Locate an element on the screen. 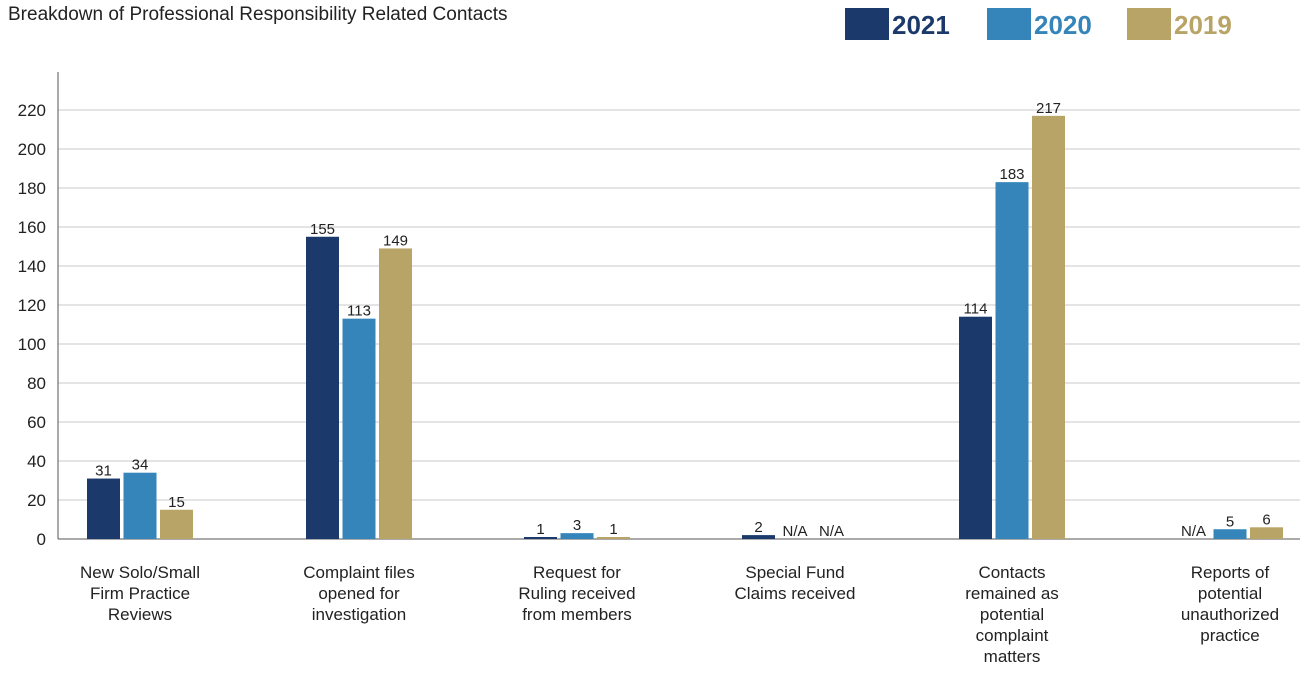 The image size is (1307, 684). x-category-label-line: Reviews is located at coordinates (140, 614).